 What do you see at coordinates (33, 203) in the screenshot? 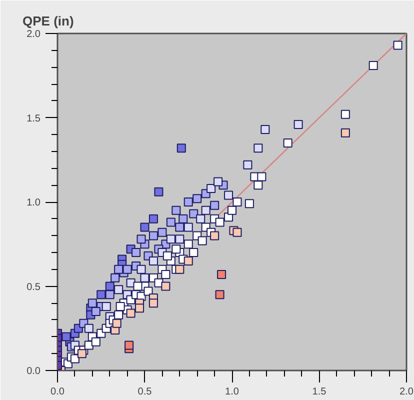
I see `y-tick-label: 1.0` at bounding box center [33, 203].